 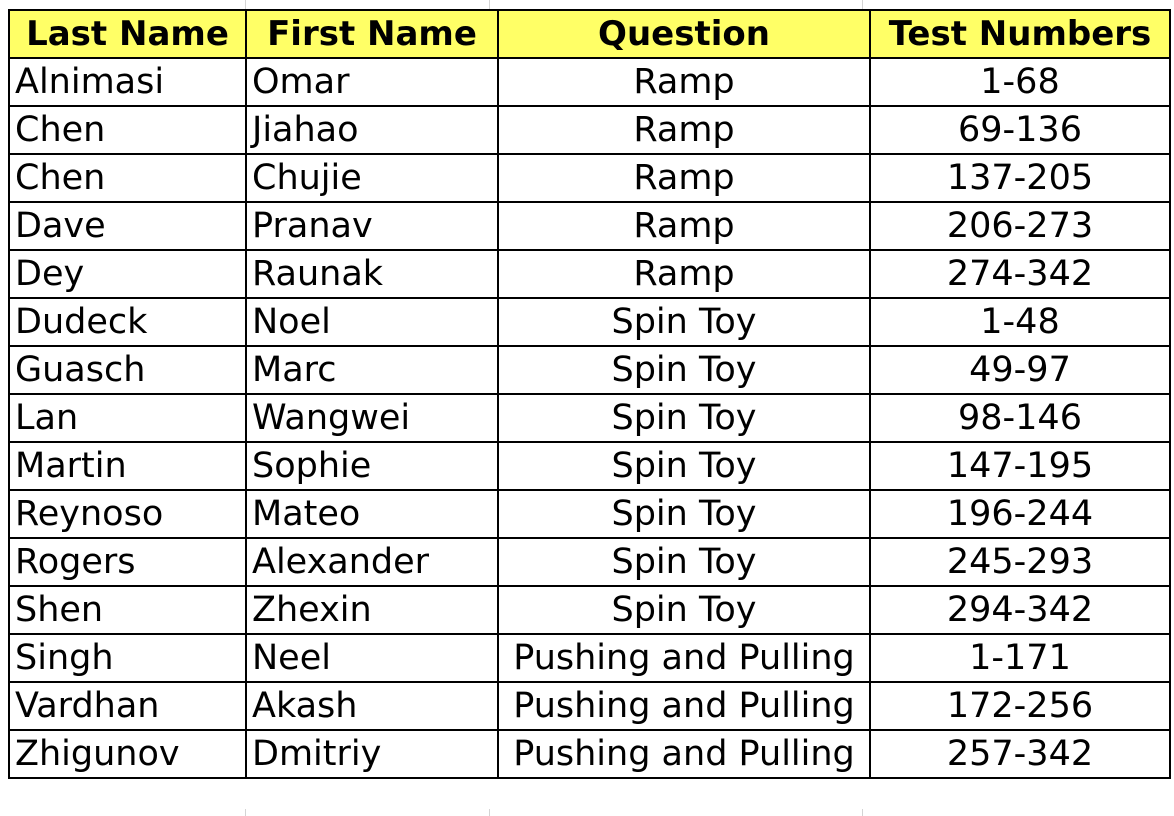 I want to click on cell-test-numbers: 69-136, so click(x=1020, y=130).